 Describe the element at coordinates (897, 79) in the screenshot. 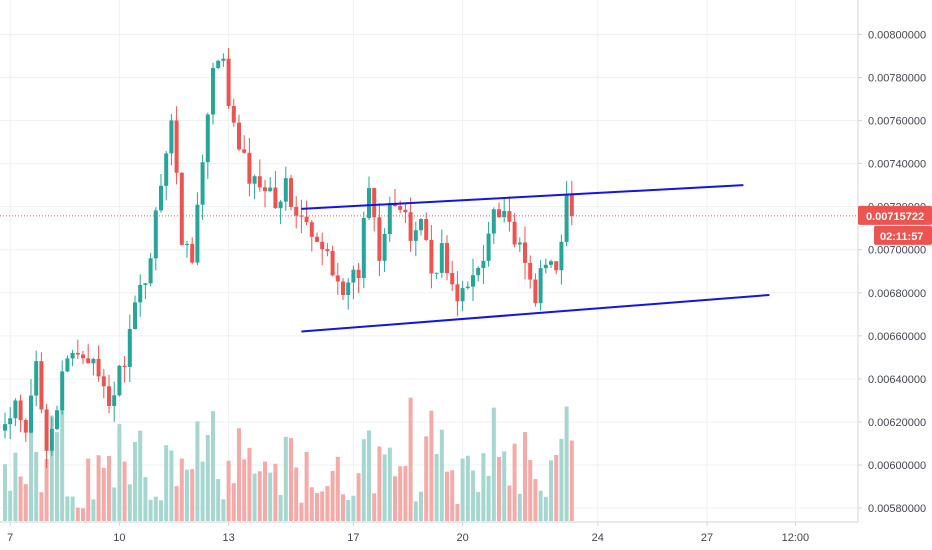

I see `price-tick-label: 0.00780000` at that location.